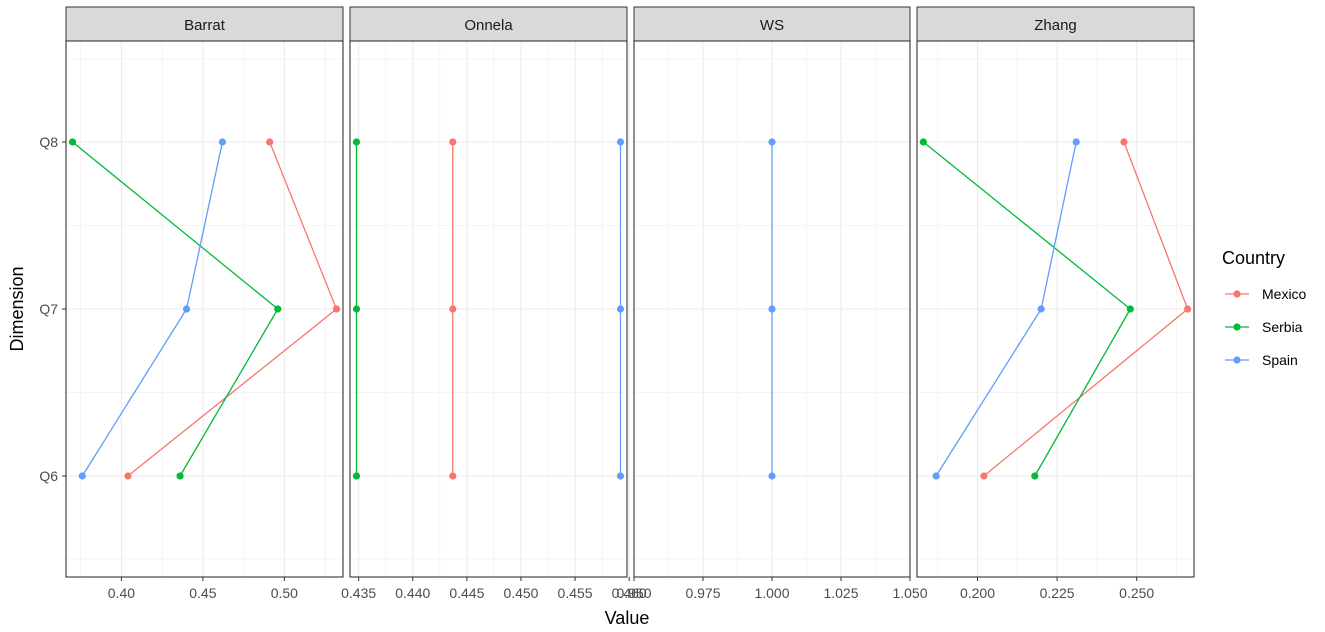 The image size is (1325, 632). What do you see at coordinates (17, 308) in the screenshot?
I see `y-axis-title: Dimension` at bounding box center [17, 308].